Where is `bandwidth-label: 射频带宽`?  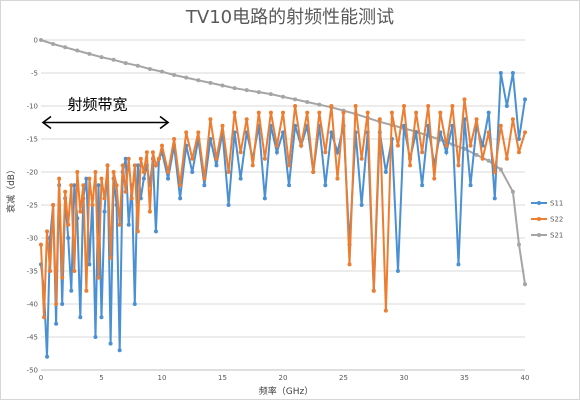 bandwidth-label: 射频带宽 is located at coordinates (98, 105).